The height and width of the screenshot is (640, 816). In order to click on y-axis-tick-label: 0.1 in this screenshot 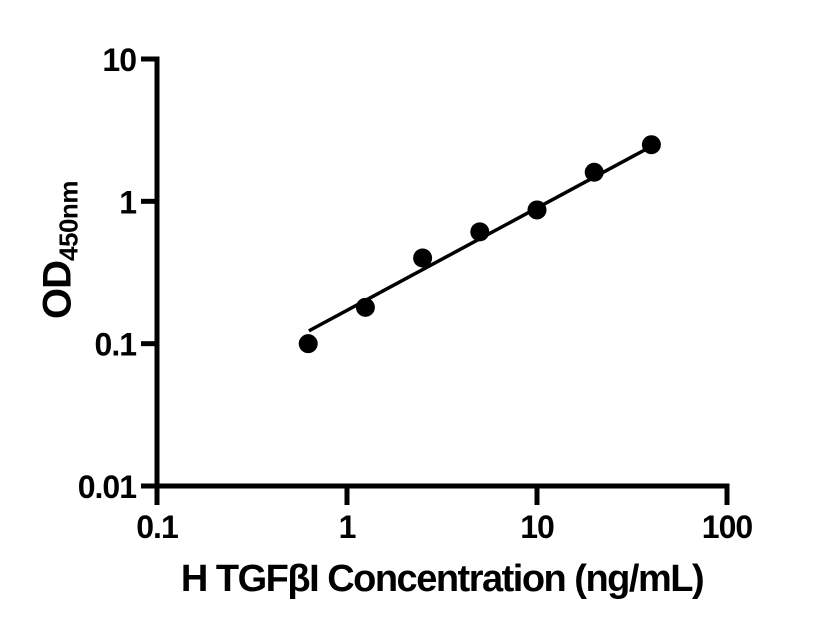, I will do `click(116, 345)`.